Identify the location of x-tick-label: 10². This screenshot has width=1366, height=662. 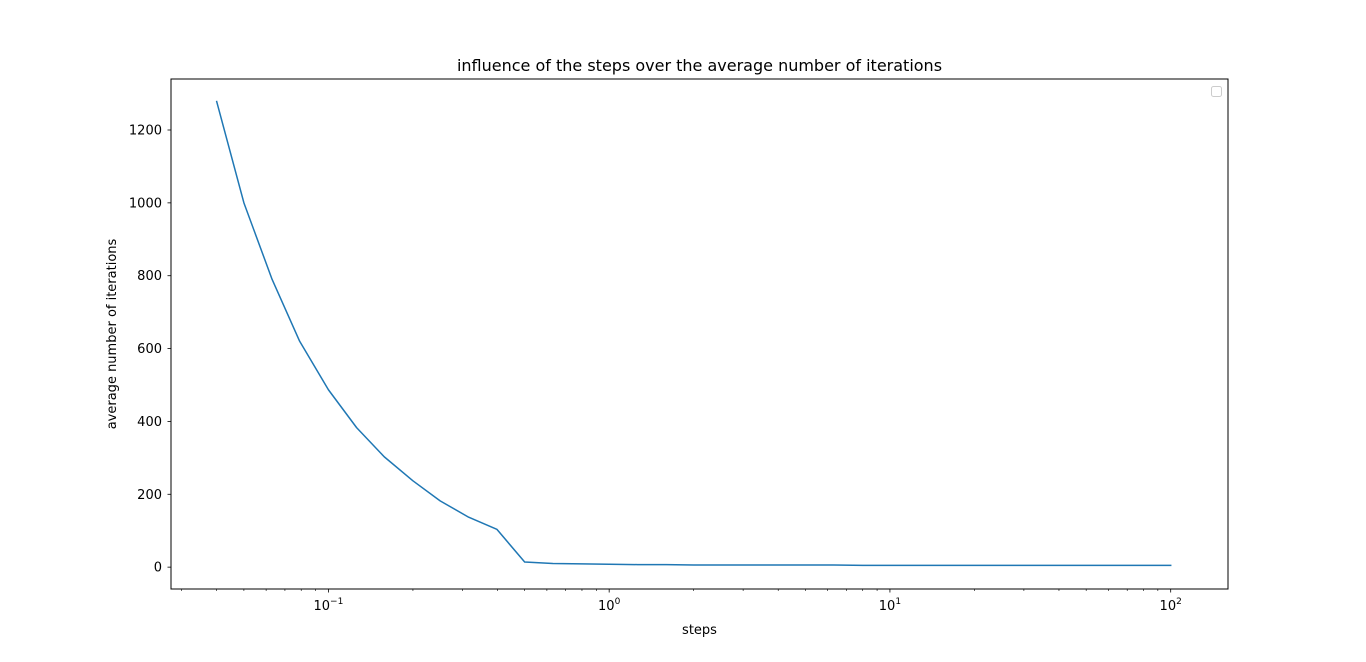
(1171, 605).